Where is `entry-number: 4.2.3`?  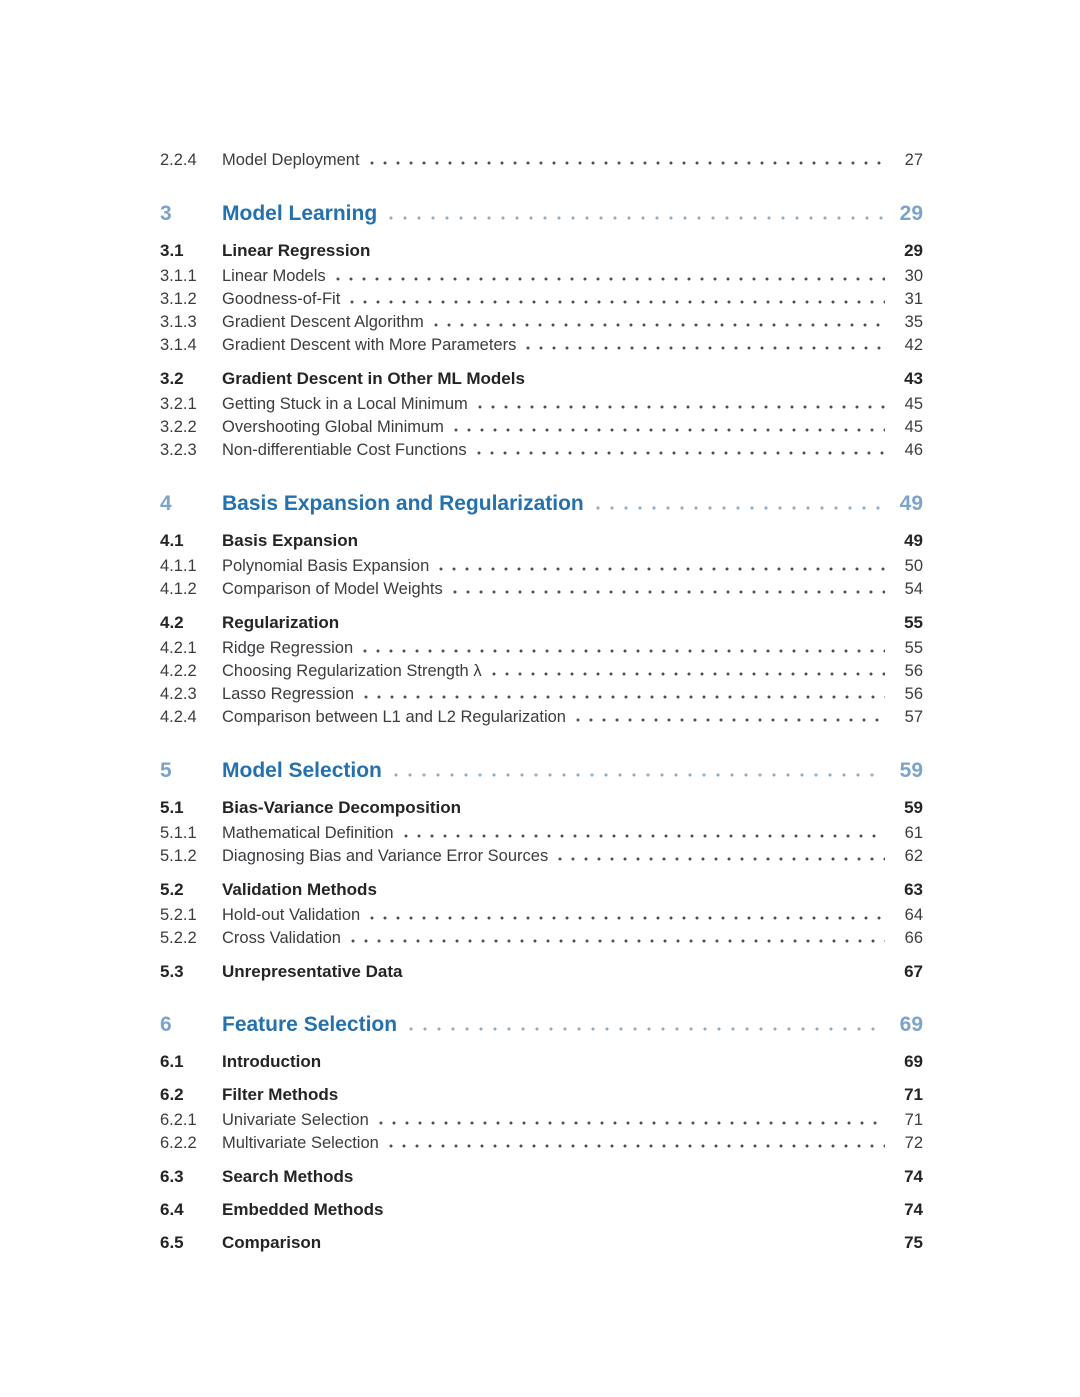 entry-number: 4.2.3 is located at coordinates (178, 694).